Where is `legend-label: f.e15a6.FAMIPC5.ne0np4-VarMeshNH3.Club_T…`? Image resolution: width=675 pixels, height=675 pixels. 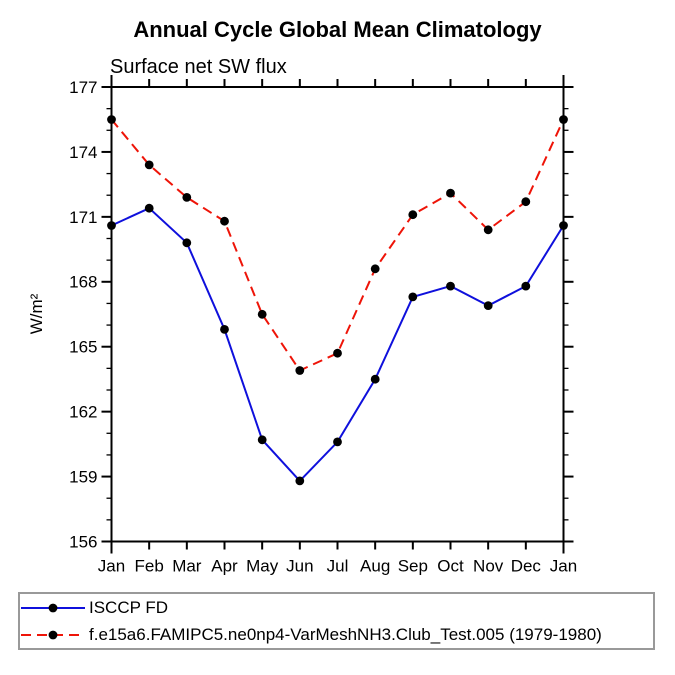 legend-label: f.e15a6.FAMIPC5.ne0np4-VarMeshNH3.Club_T… is located at coordinates (345, 634).